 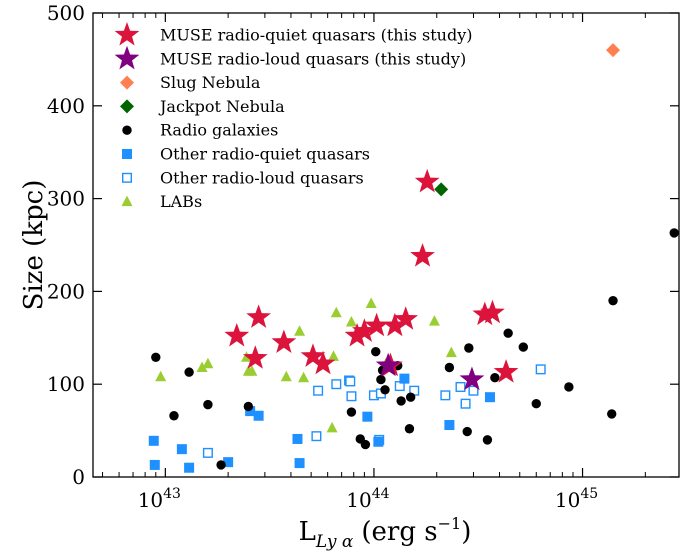 What do you see at coordinates (66, 199) in the screenshot?
I see `y-tick-label: 300` at bounding box center [66, 199].